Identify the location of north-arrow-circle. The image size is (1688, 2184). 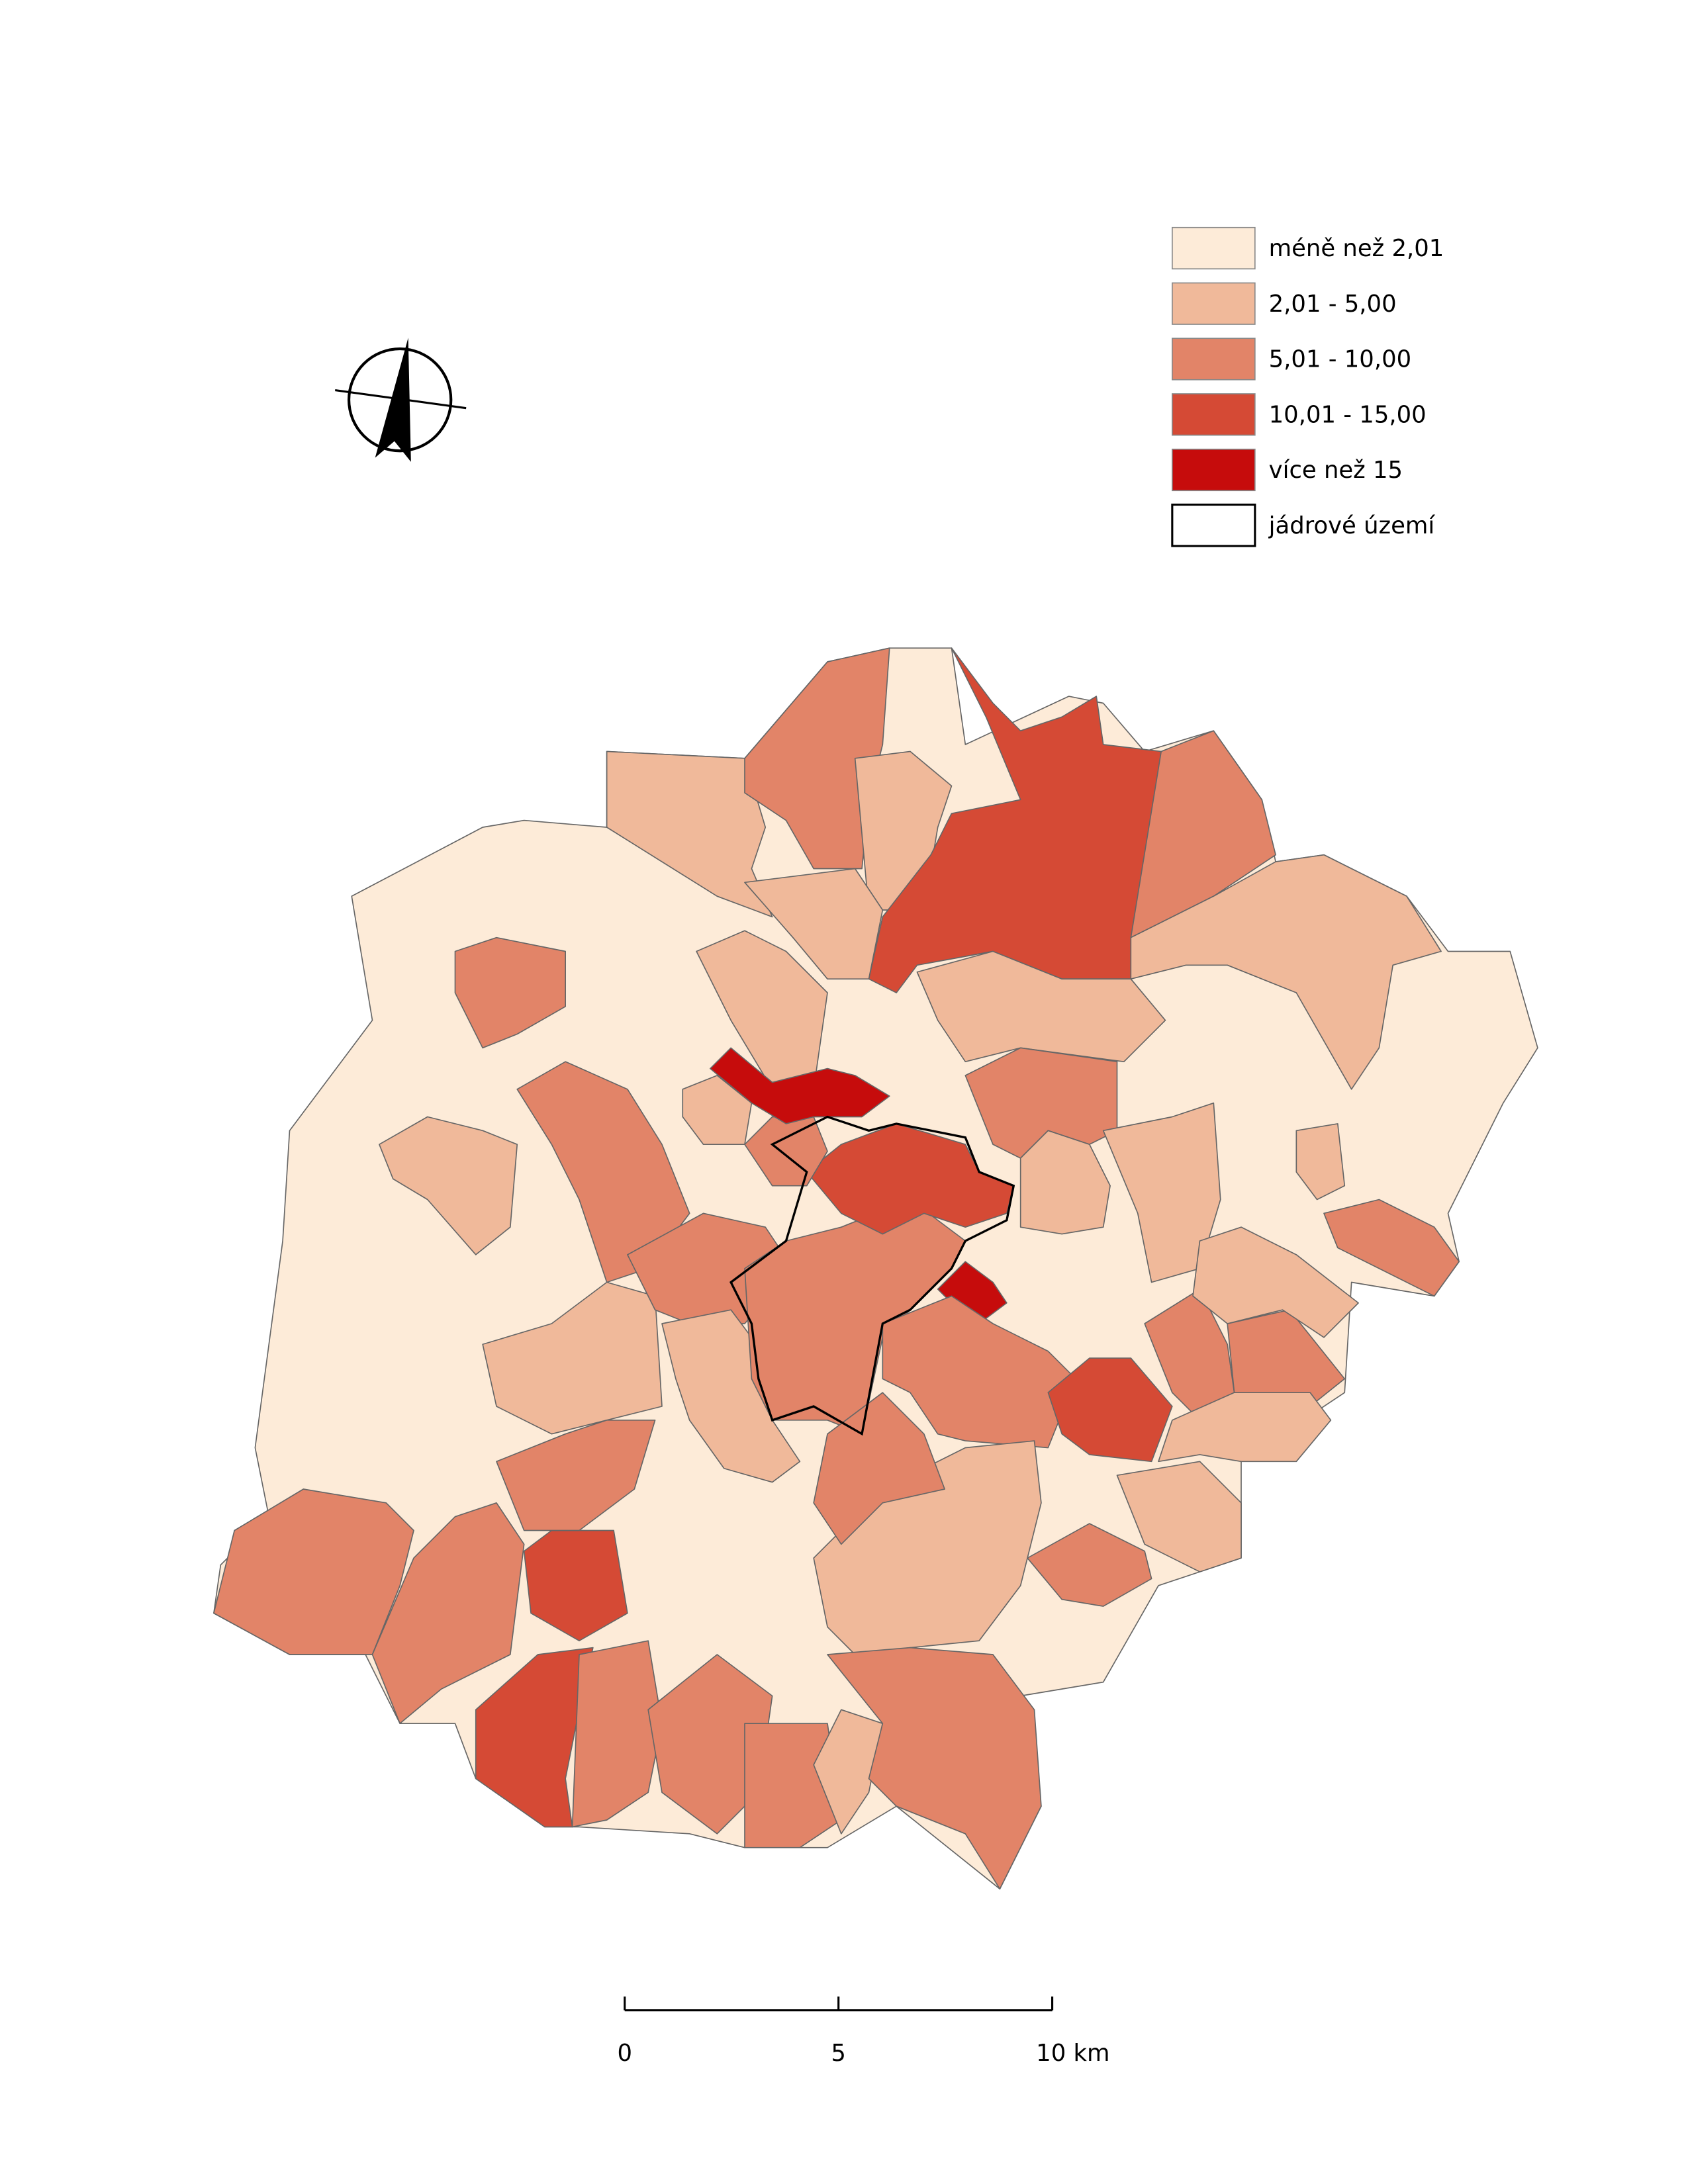
(400, 400).